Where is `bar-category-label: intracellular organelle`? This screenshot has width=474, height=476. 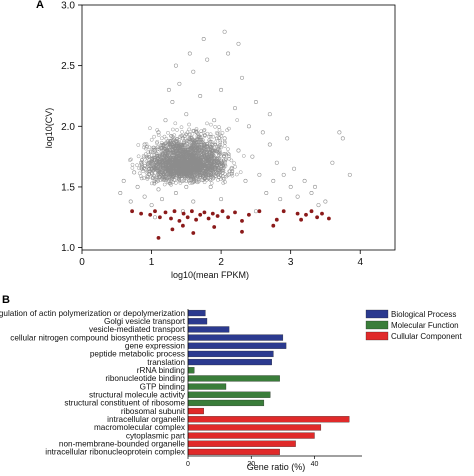
bar-category-label: intracellular organelle is located at coordinates (146, 419).